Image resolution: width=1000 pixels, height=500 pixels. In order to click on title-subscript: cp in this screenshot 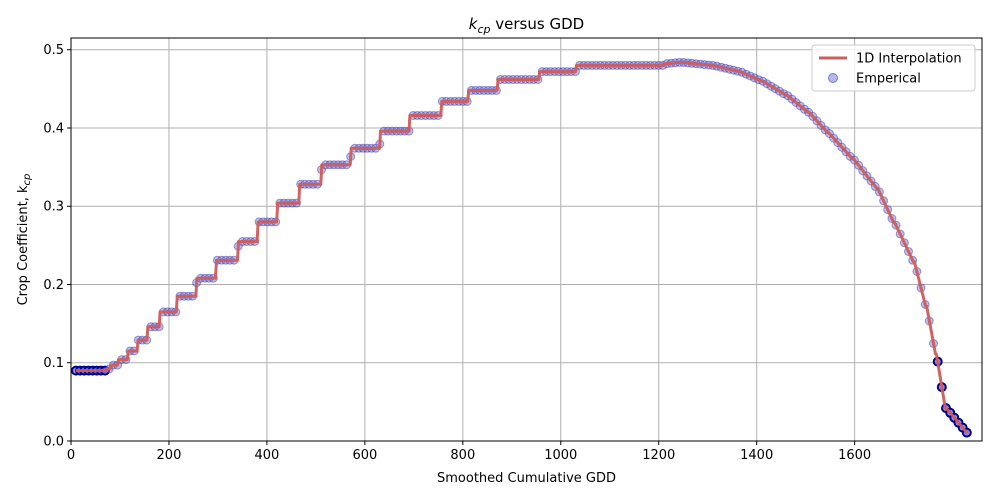, I will do `click(483, 29)`.